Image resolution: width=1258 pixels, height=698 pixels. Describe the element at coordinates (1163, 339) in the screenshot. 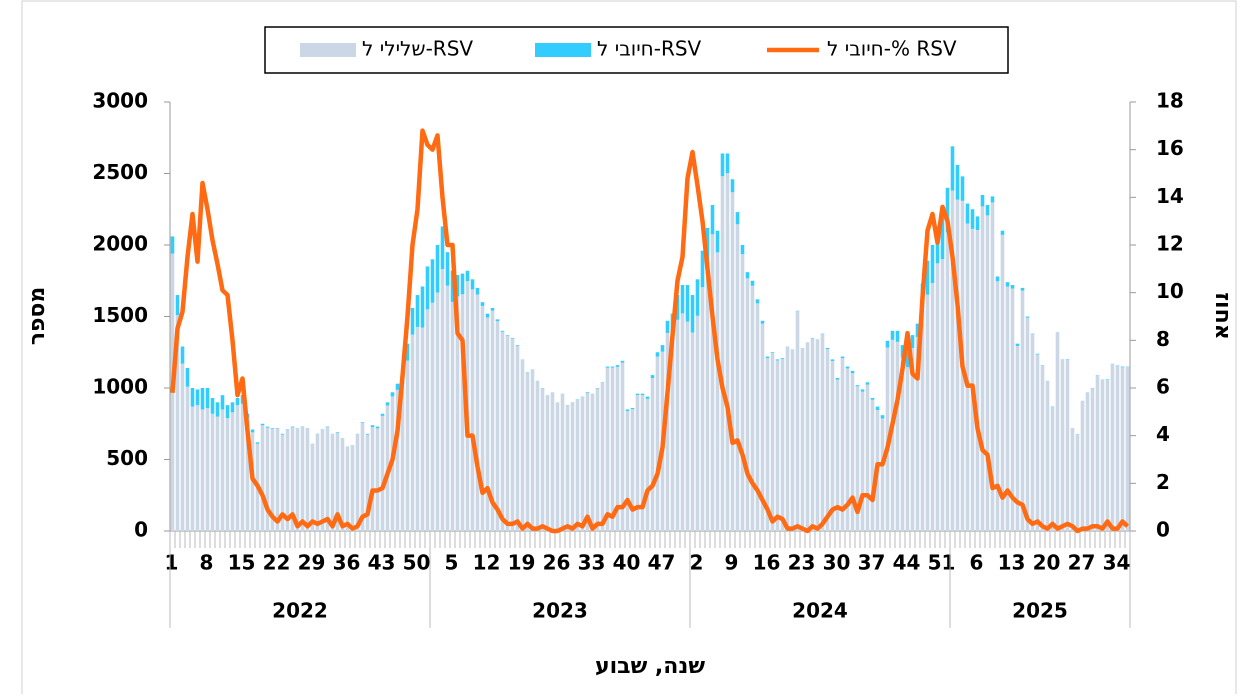

I see `y2-tick-label: 8` at that location.